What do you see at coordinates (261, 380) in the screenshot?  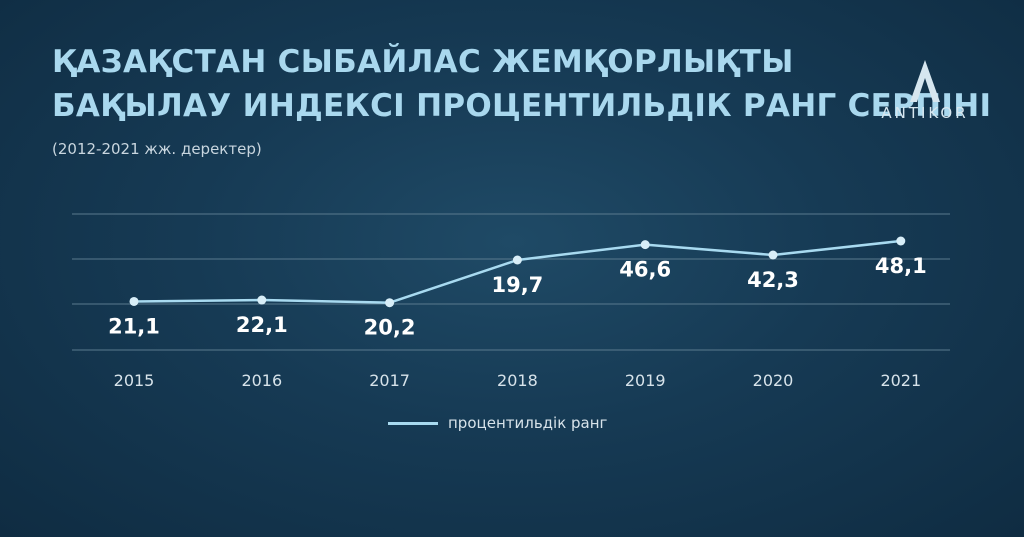 I see `x-tick-label: 2016` at bounding box center [261, 380].